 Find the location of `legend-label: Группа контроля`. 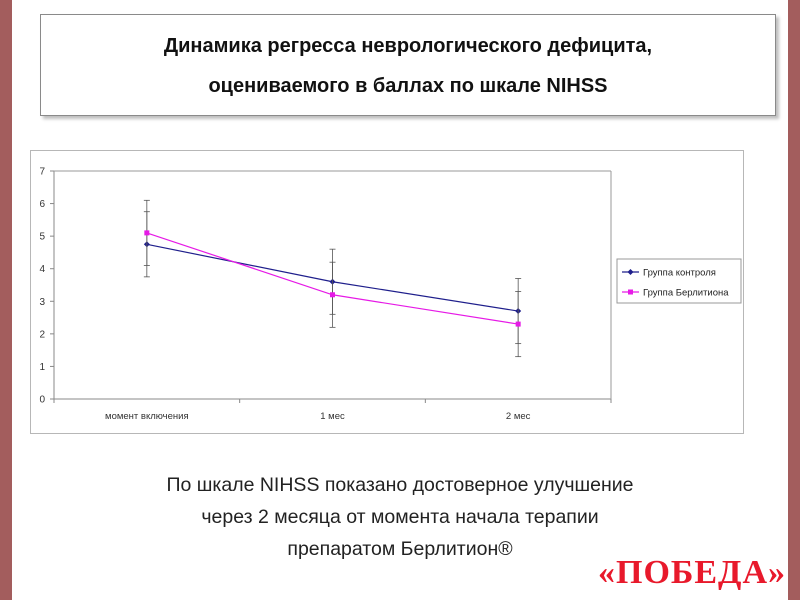

legend-label: Группа контроля is located at coordinates (679, 273).